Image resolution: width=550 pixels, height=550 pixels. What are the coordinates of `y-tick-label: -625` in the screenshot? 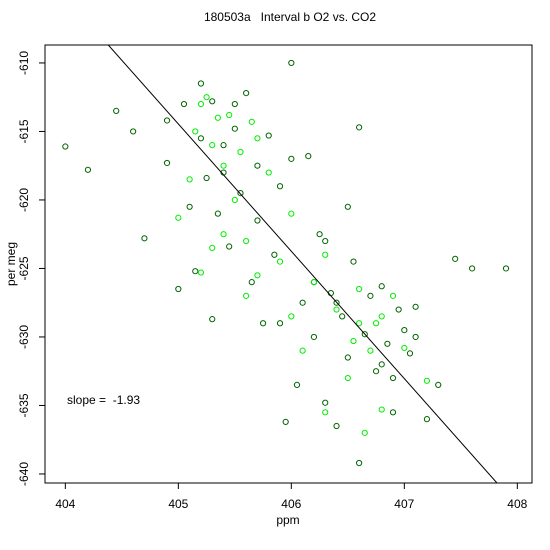 It's located at (24, 268).